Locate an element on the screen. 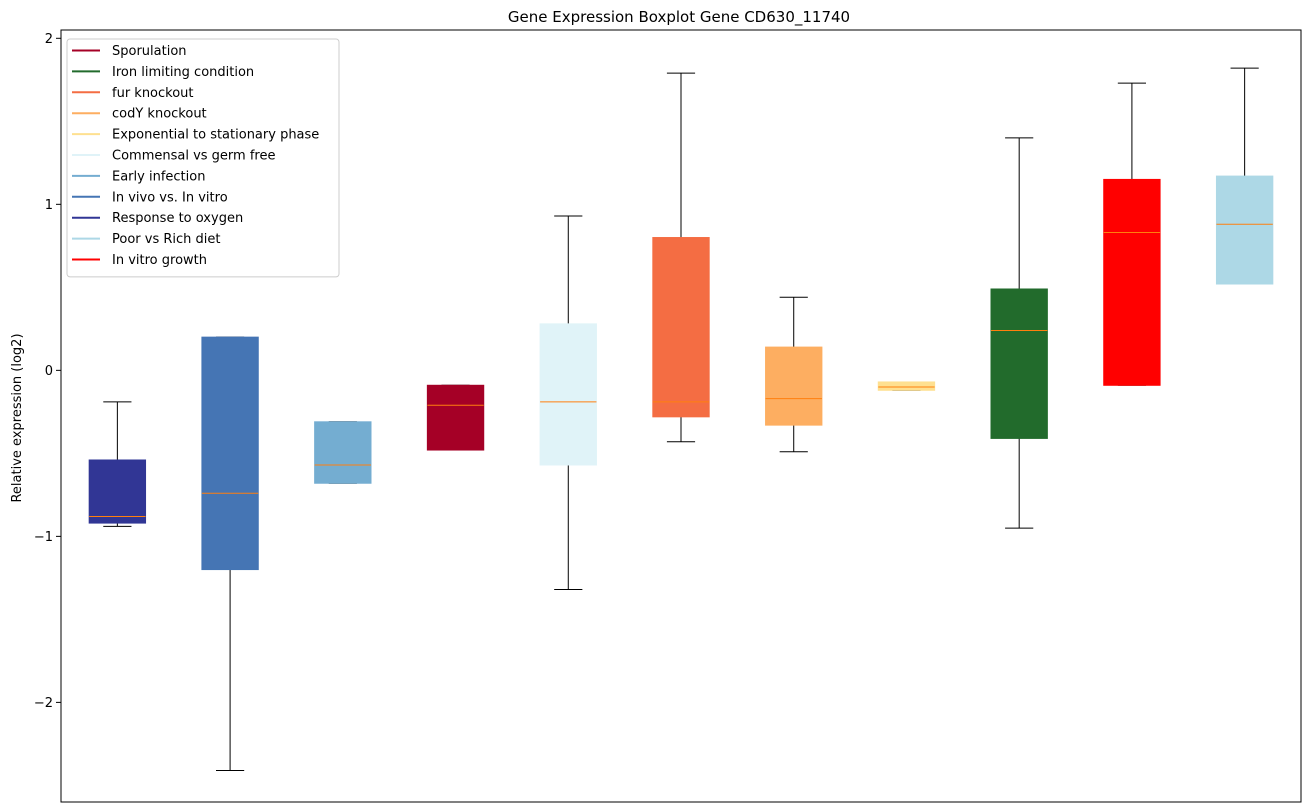 The height and width of the screenshot is (812, 1309). legend-entry: In vitro growth is located at coordinates (139, 260).